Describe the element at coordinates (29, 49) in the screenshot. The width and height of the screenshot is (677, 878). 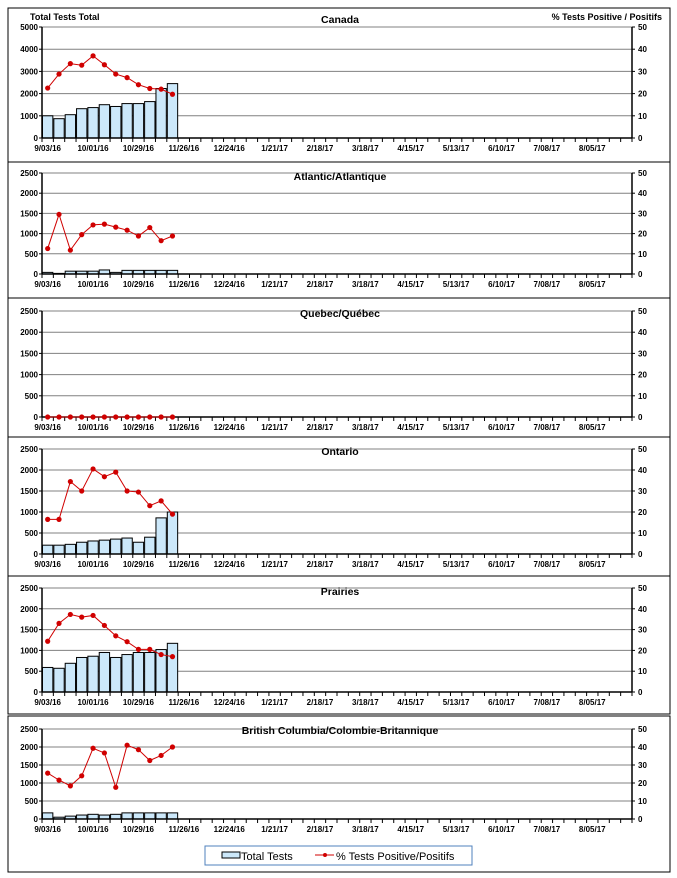
I see `left-tick-label: 4000` at that location.